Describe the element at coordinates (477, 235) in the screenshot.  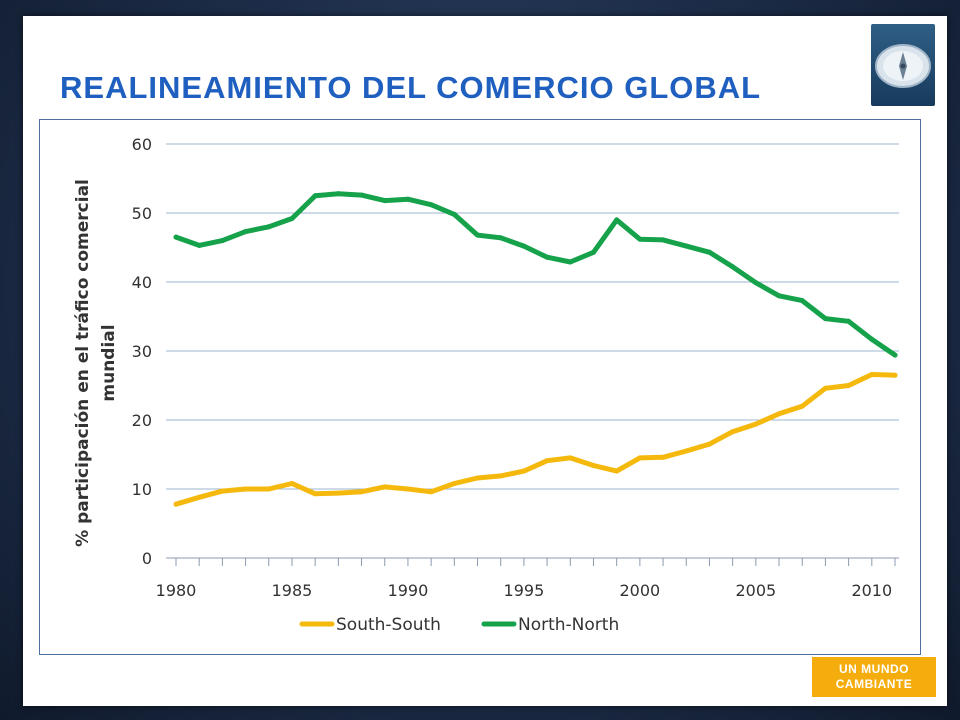
I see `data-point-north-north-1993` at that location.